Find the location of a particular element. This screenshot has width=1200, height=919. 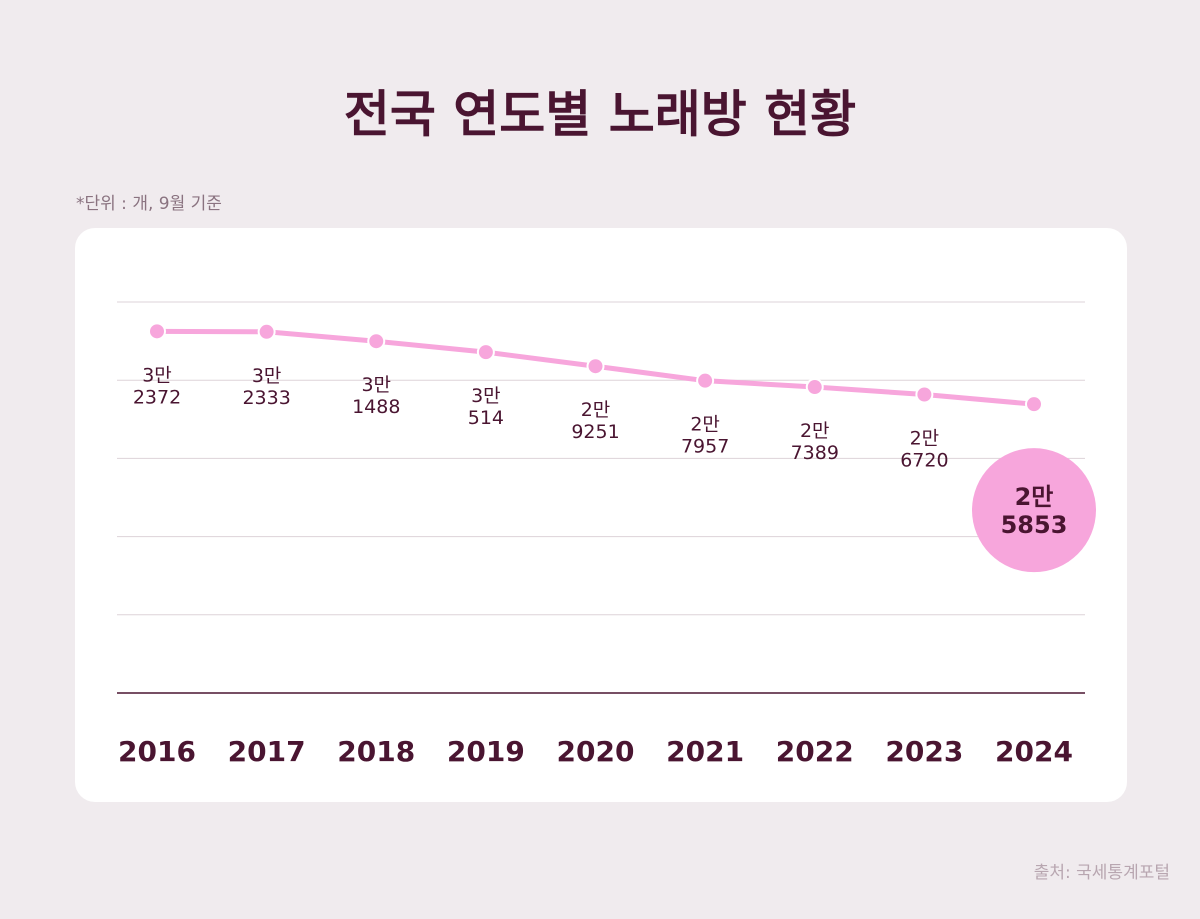

x-tick-label: 2023 is located at coordinates (924, 751).